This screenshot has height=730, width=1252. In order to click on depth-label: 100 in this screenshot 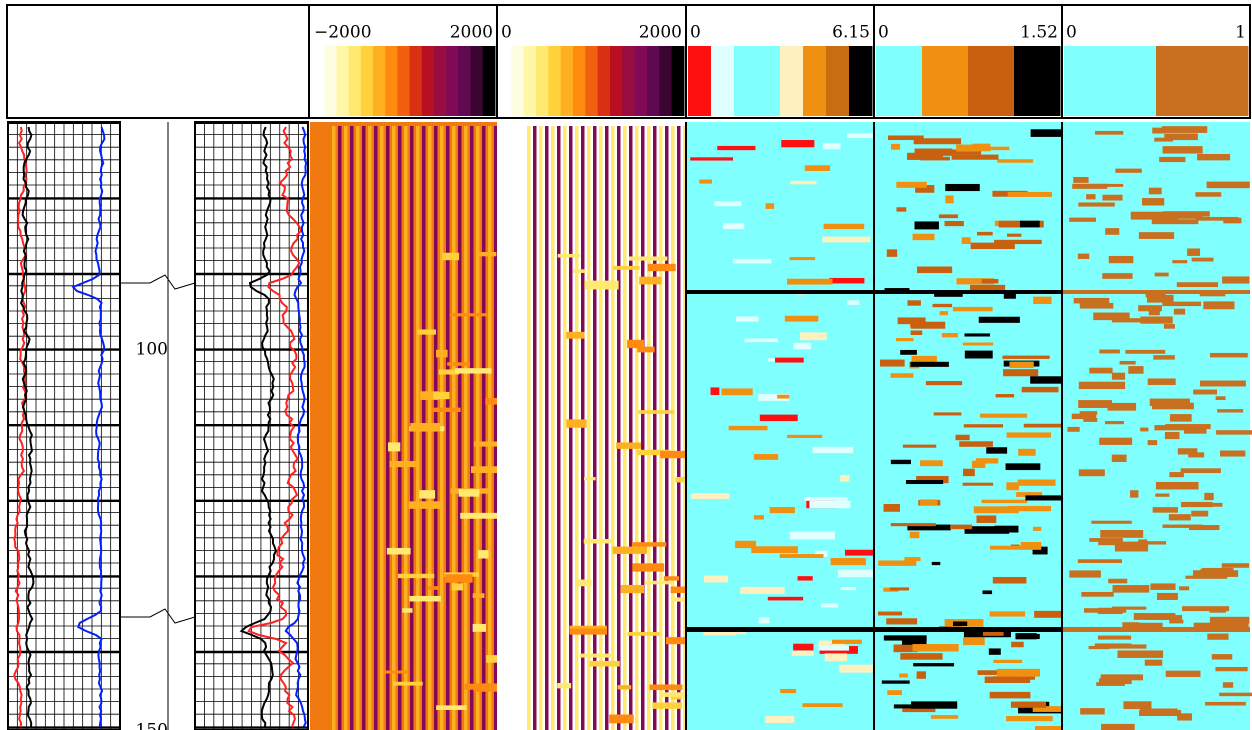, I will do `click(152, 350)`.